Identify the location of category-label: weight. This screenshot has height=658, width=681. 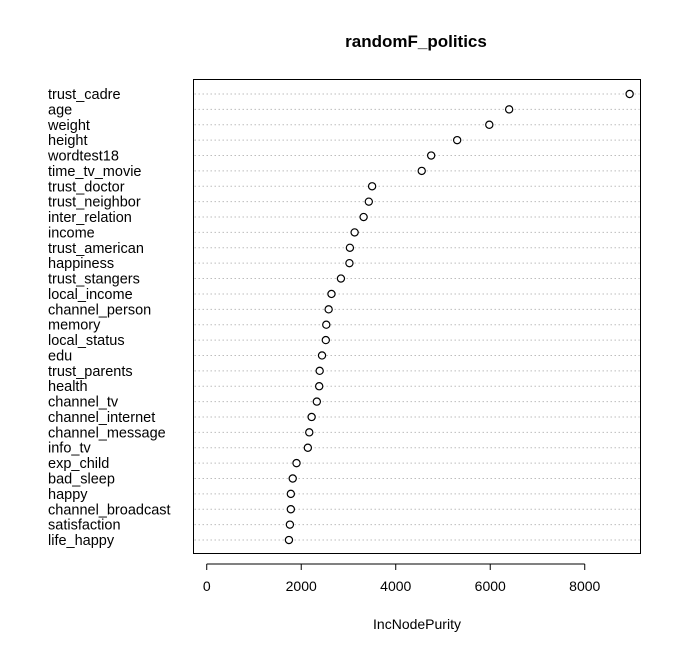
(68, 126).